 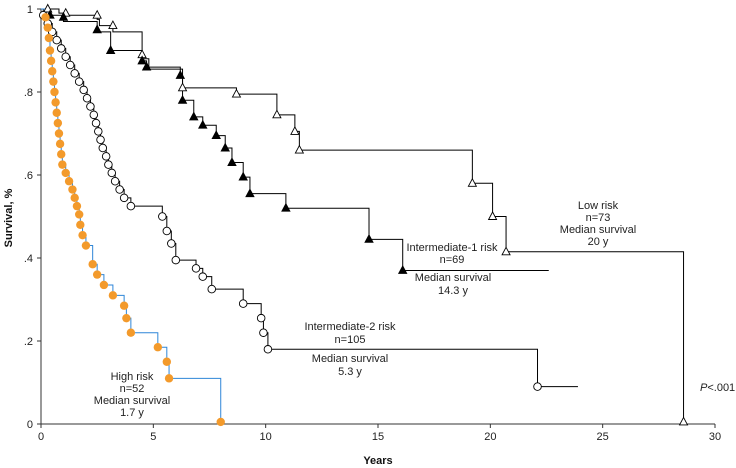 What do you see at coordinates (598, 218) in the screenshot?
I see `low-risk-n: n=73` at bounding box center [598, 218].